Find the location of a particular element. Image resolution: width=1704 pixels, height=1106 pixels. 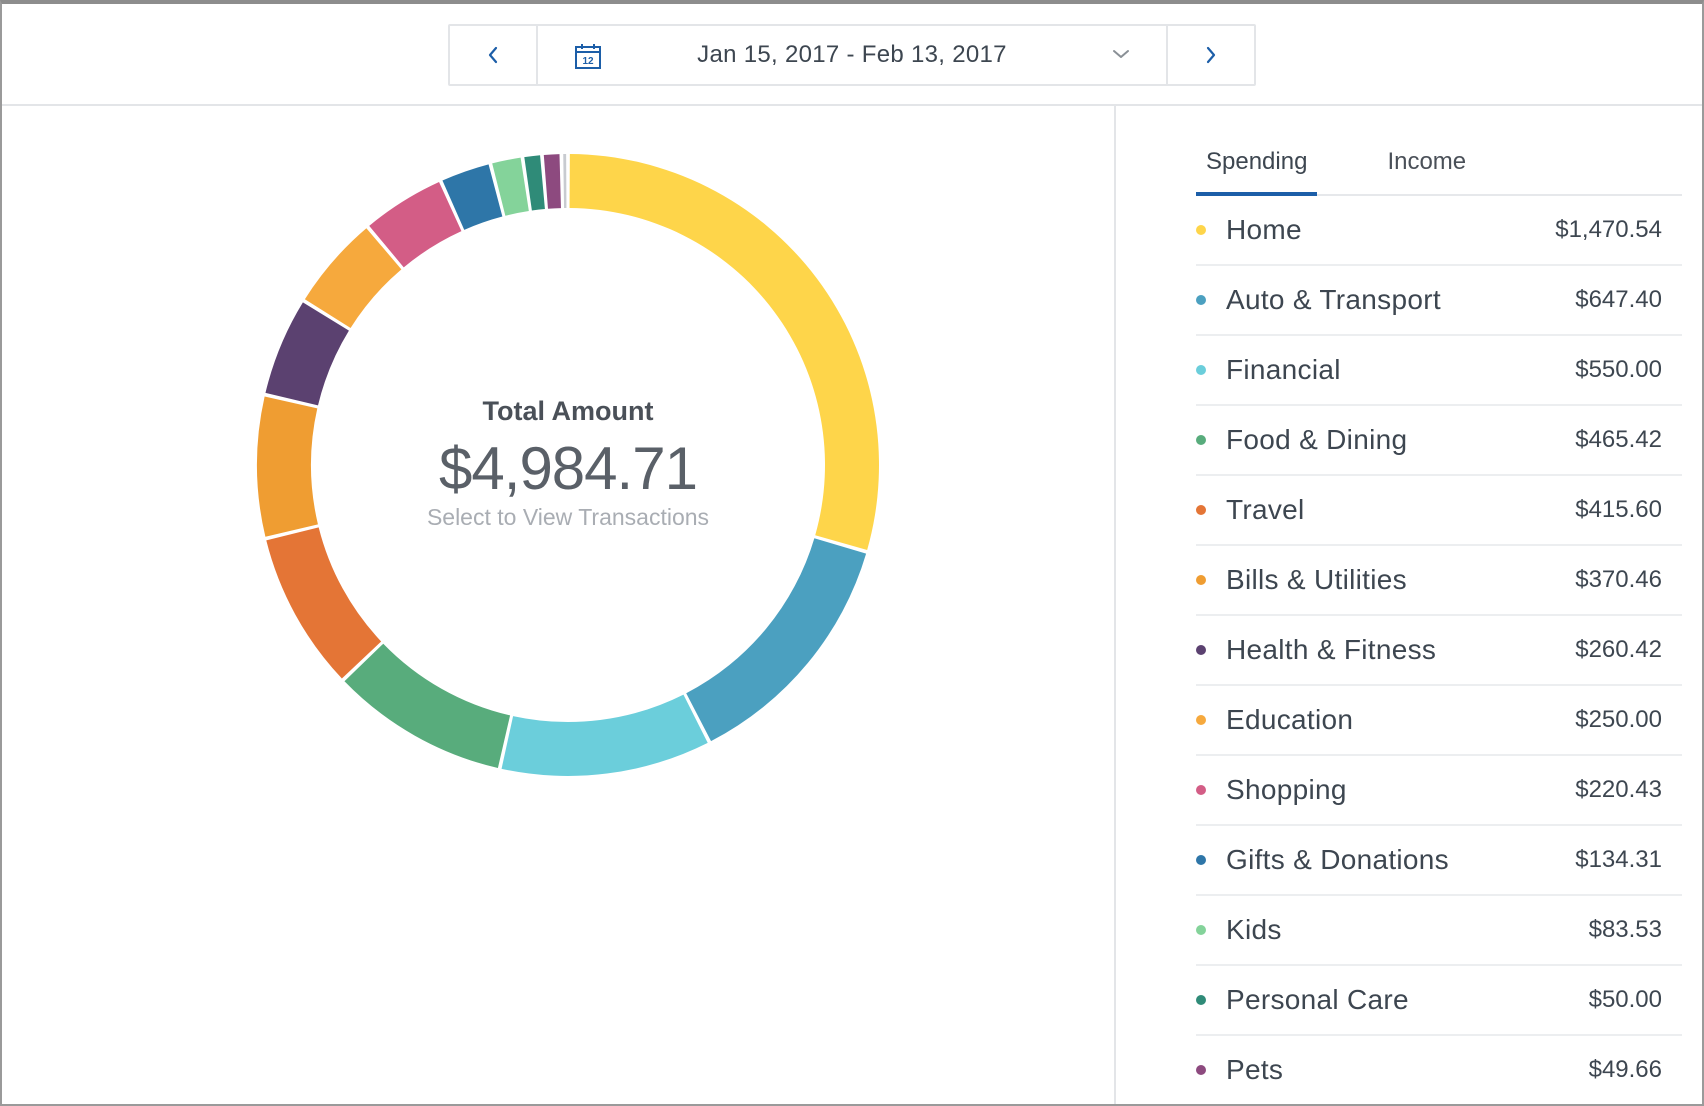

category-name: Home is located at coordinates (1264, 229).